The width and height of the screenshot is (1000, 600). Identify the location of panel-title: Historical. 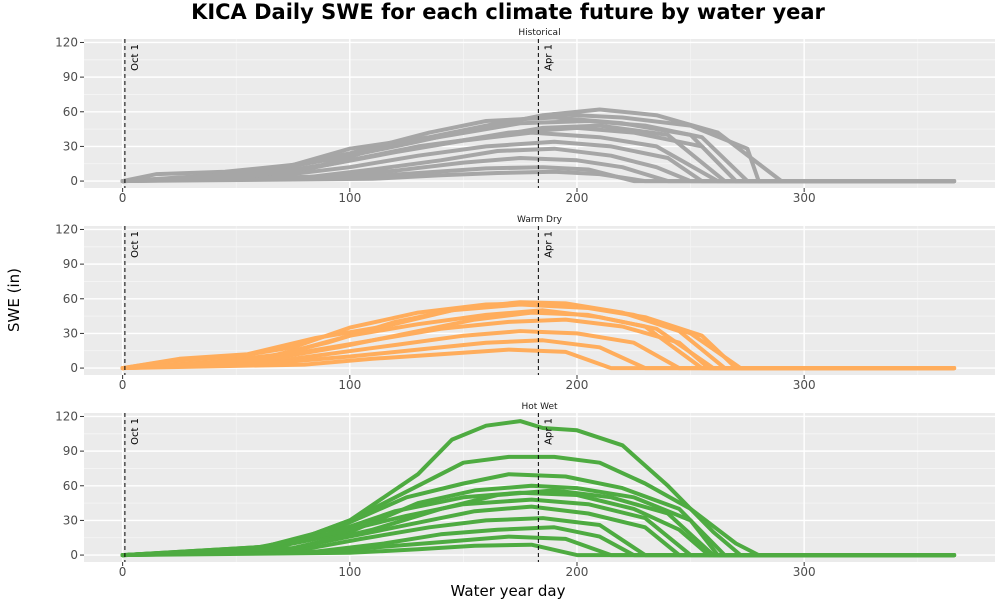
(539, 33).